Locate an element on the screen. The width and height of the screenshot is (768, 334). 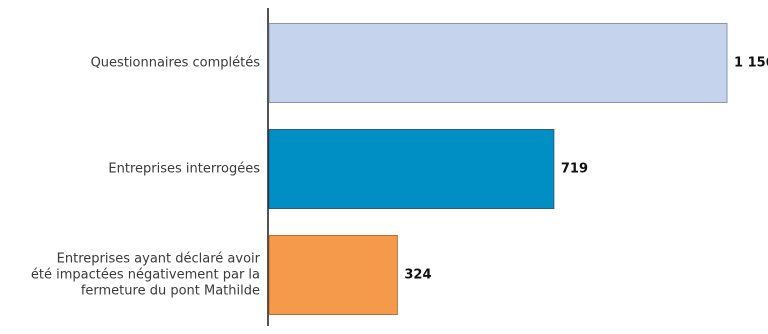
category-label-0-line-0: Questionnaires complétés is located at coordinates (176, 63).